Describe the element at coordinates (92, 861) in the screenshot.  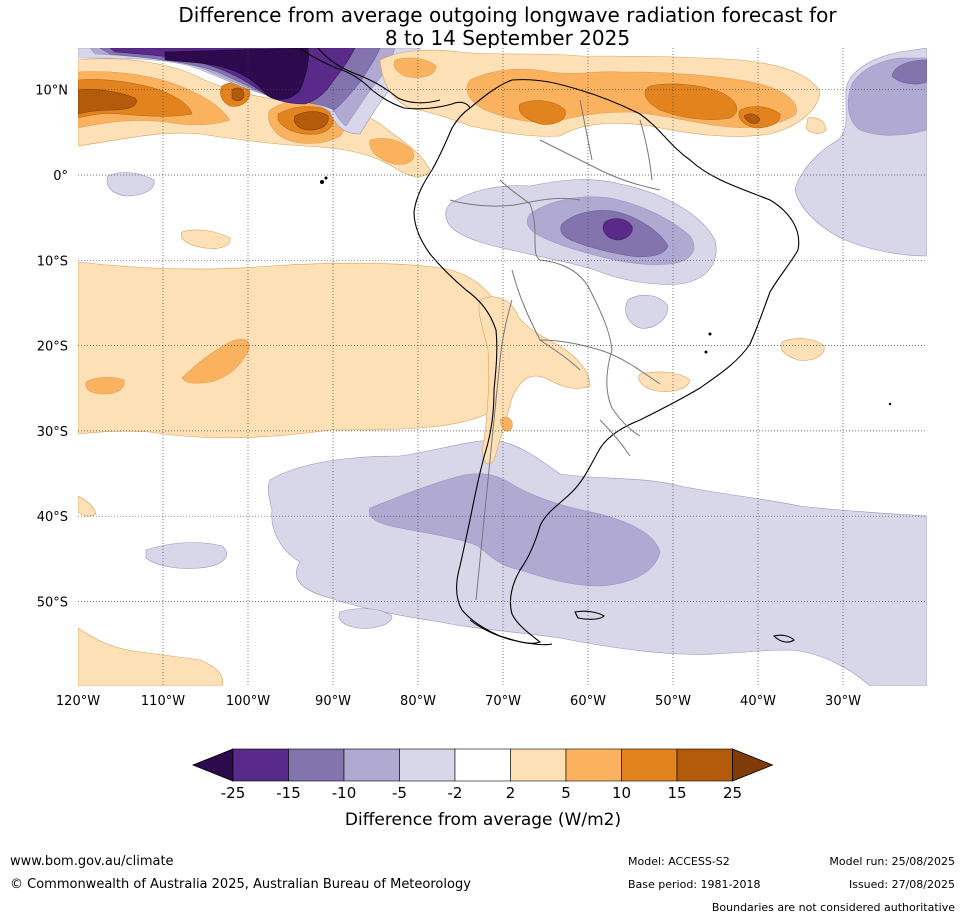
I see `footer-website: www.bom.gov.au/climate` at that location.